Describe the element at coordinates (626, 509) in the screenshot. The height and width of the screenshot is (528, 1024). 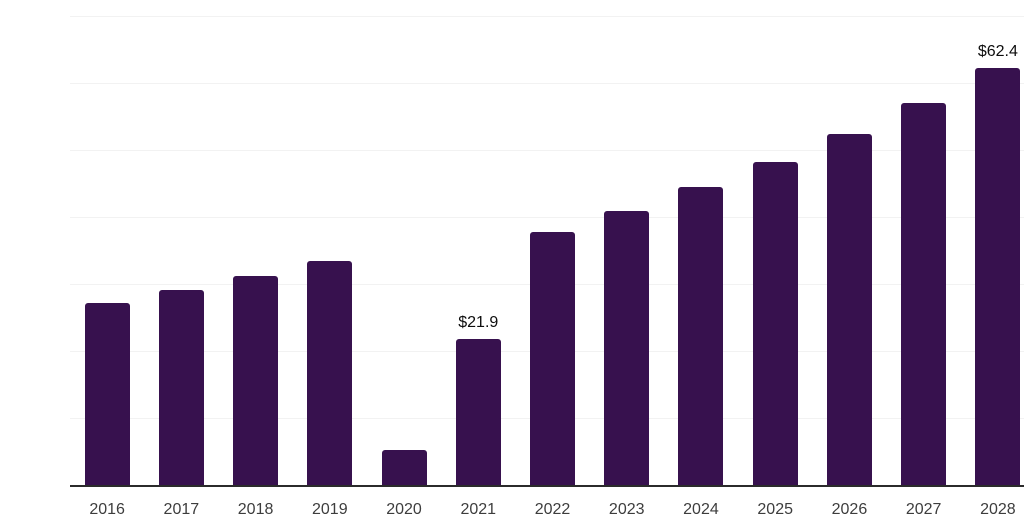
I see `x-tick-label-2023: 2023` at that location.